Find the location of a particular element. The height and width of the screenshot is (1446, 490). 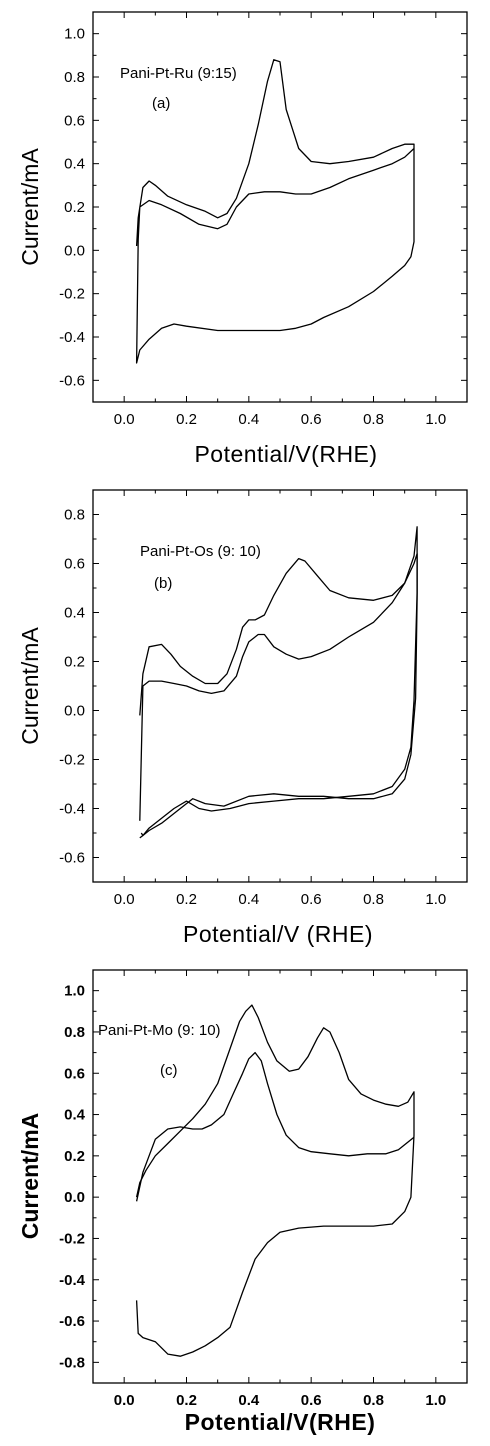

panel-label: (a) is located at coordinates (161, 103).